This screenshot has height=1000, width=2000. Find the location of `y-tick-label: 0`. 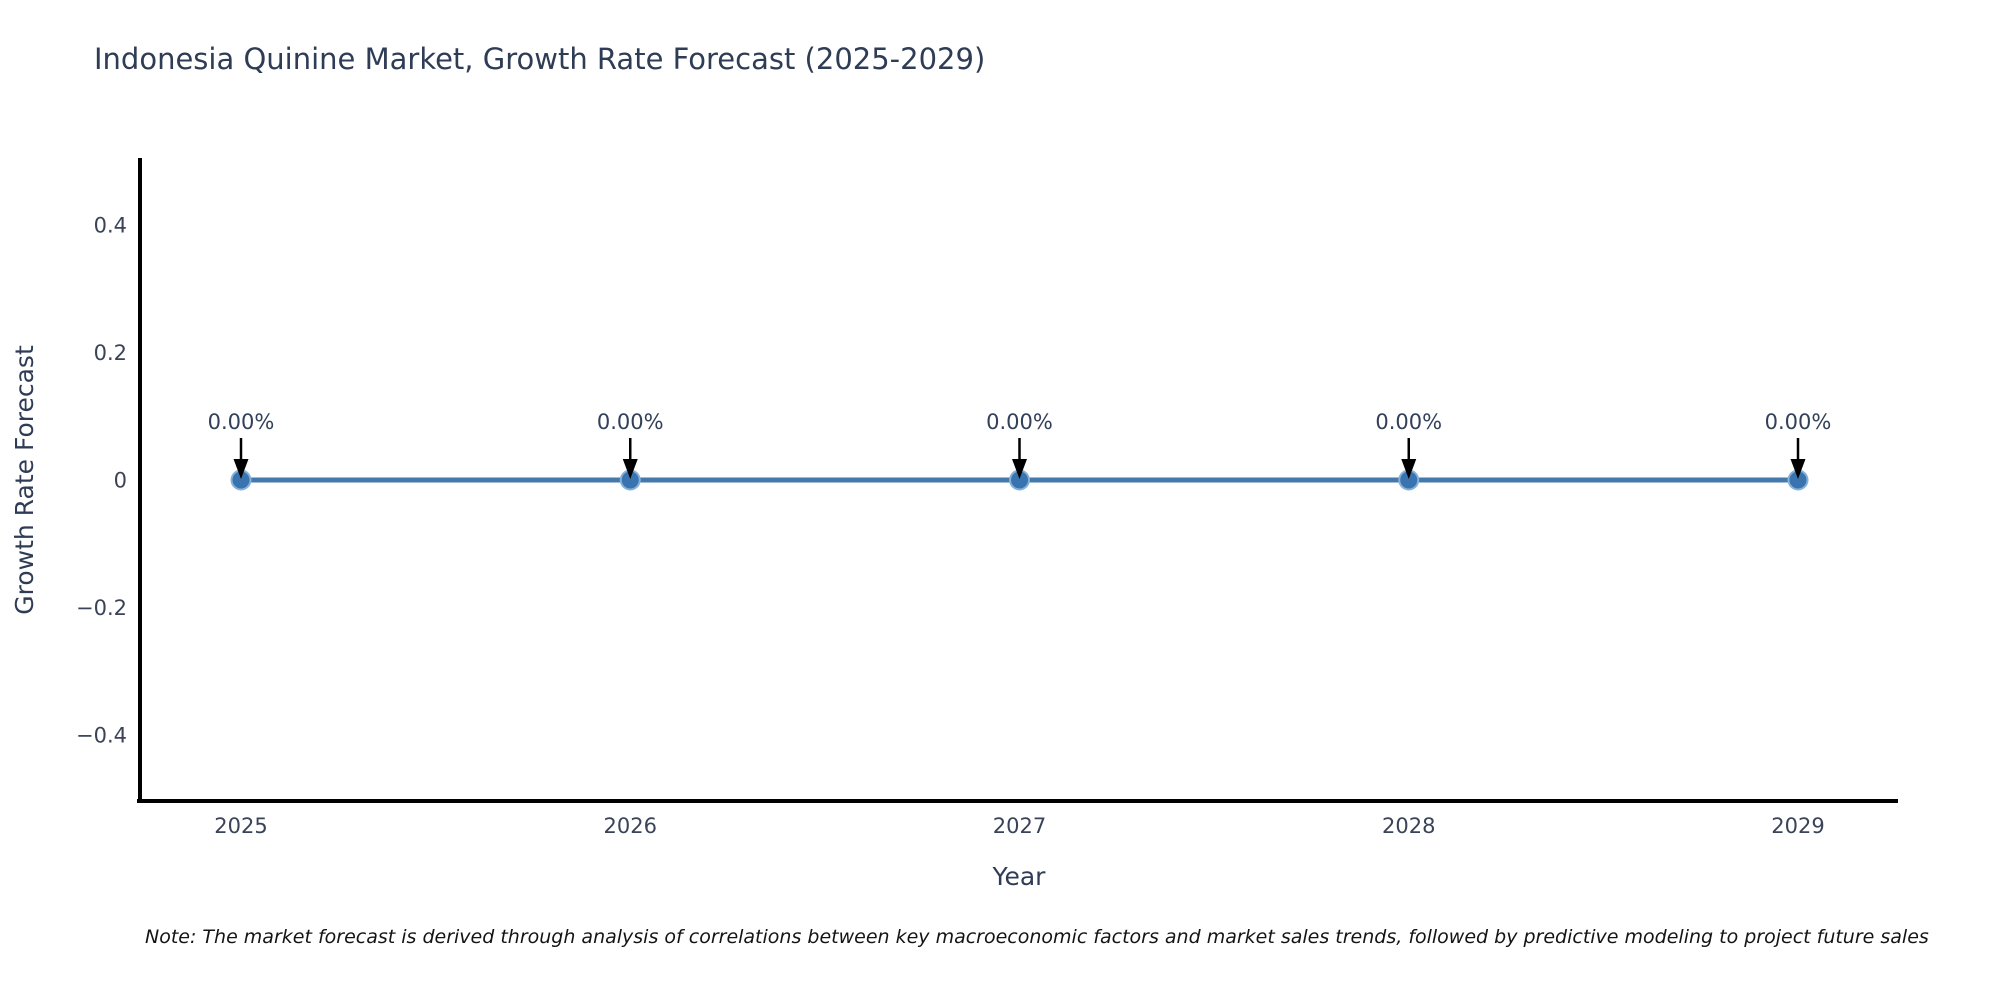

y-tick-label: 0 is located at coordinates (120, 481).